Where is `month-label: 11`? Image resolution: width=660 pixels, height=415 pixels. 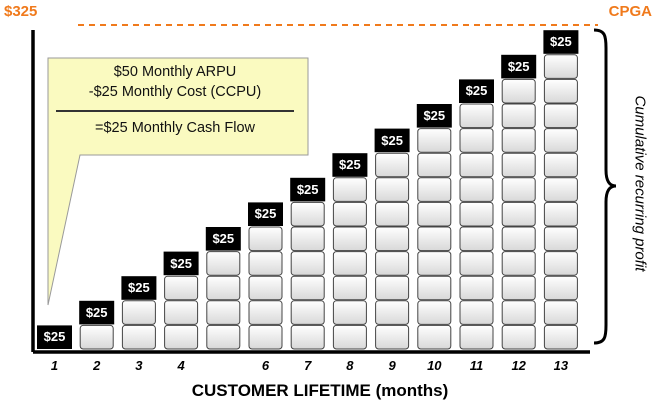
month-label: 11 is located at coordinates (476, 365).